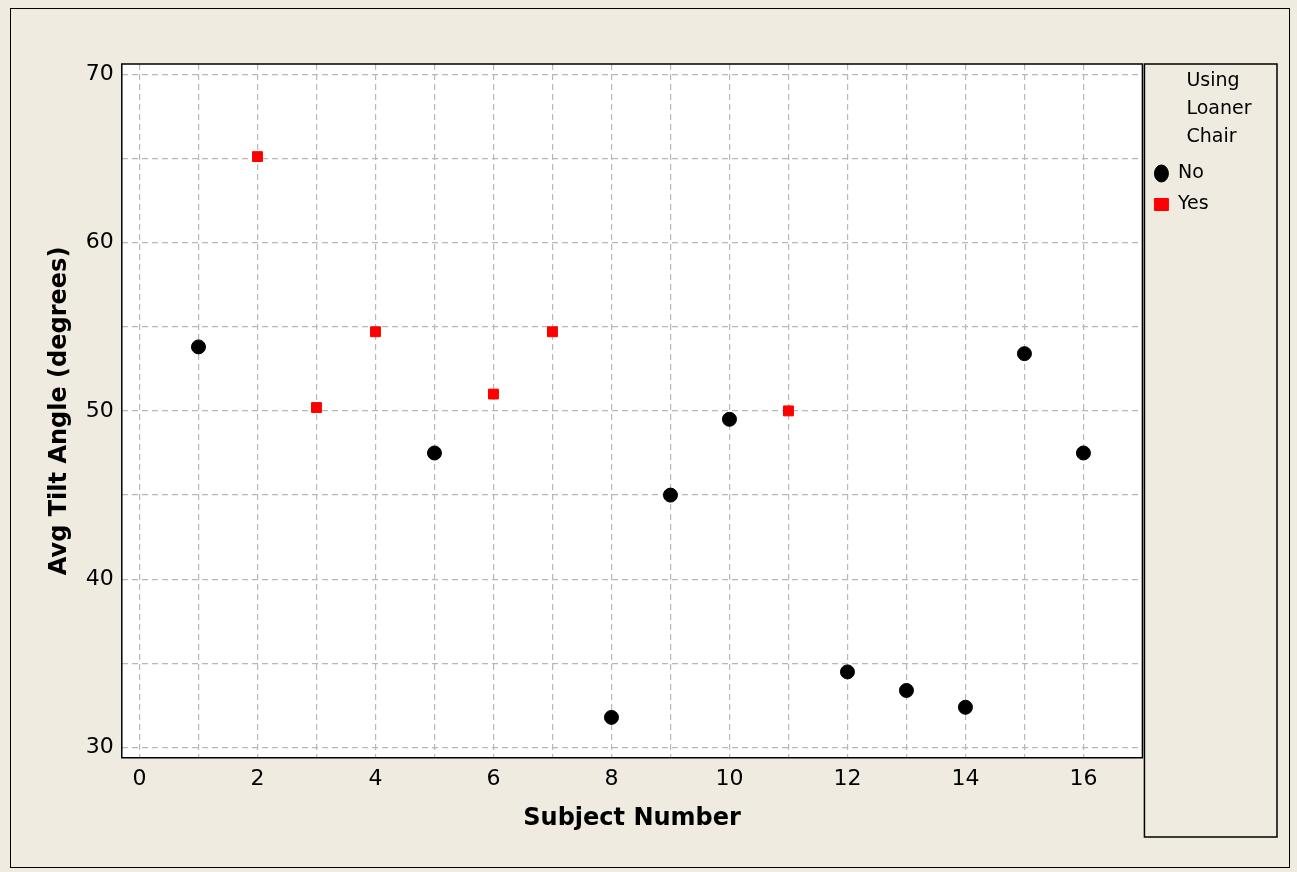  Describe the element at coordinates (847, 777) in the screenshot. I see `x-tick-label: 12` at that location.